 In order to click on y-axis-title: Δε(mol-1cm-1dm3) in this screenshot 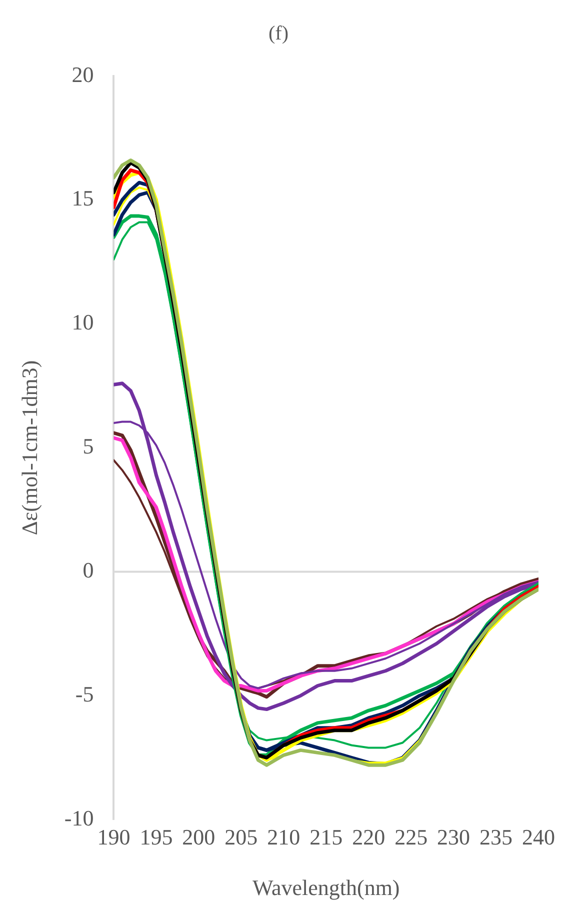, I will do `click(29, 448)`.